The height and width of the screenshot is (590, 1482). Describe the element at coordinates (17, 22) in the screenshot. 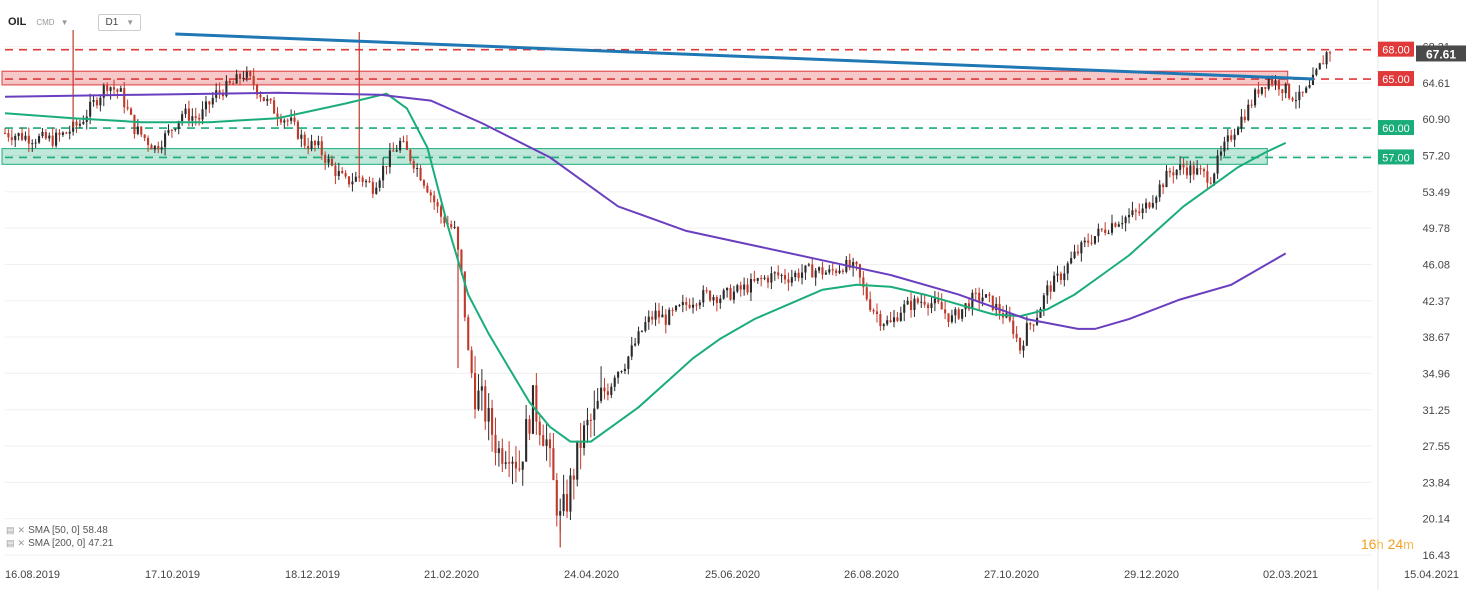

I see `symbol-label: OIL` at that location.